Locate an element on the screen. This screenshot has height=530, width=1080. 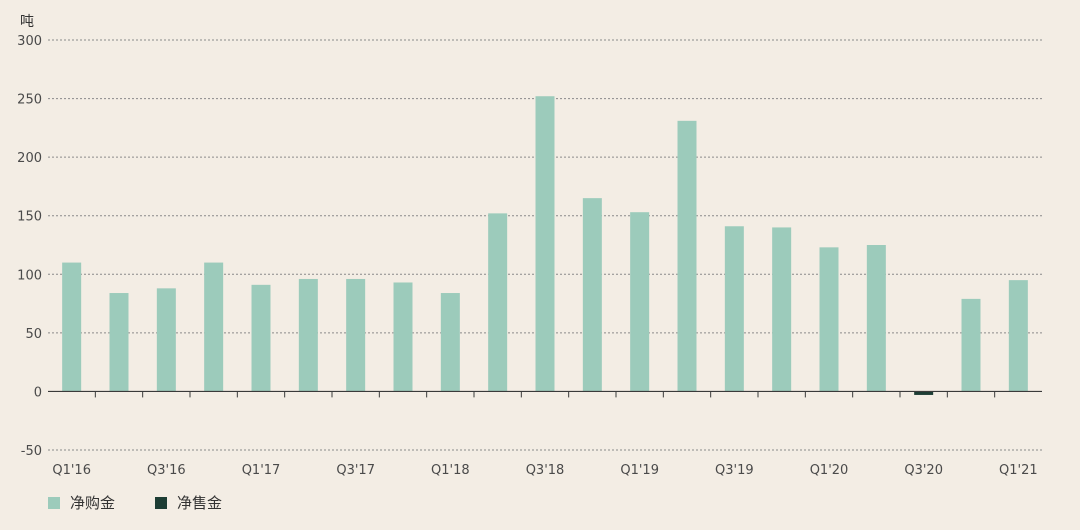
x-axis is located at coordinates (545, 394).